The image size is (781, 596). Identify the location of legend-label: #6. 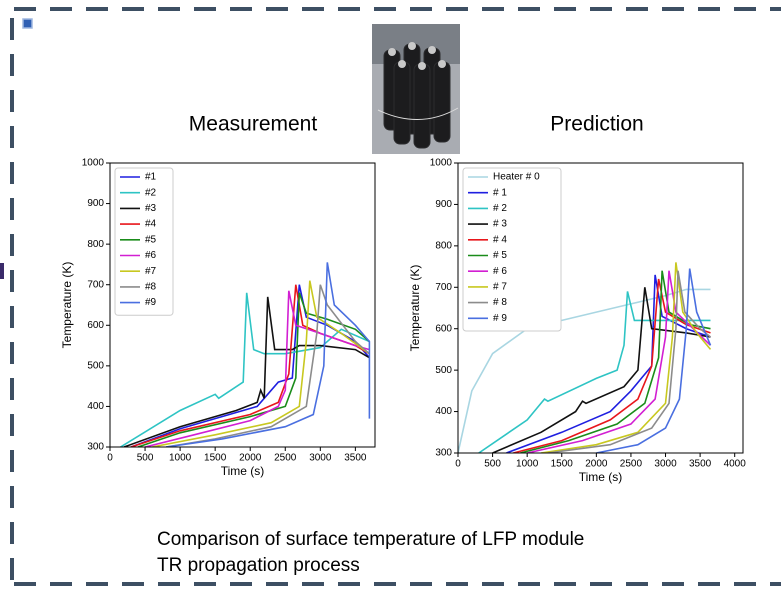
(151, 255).